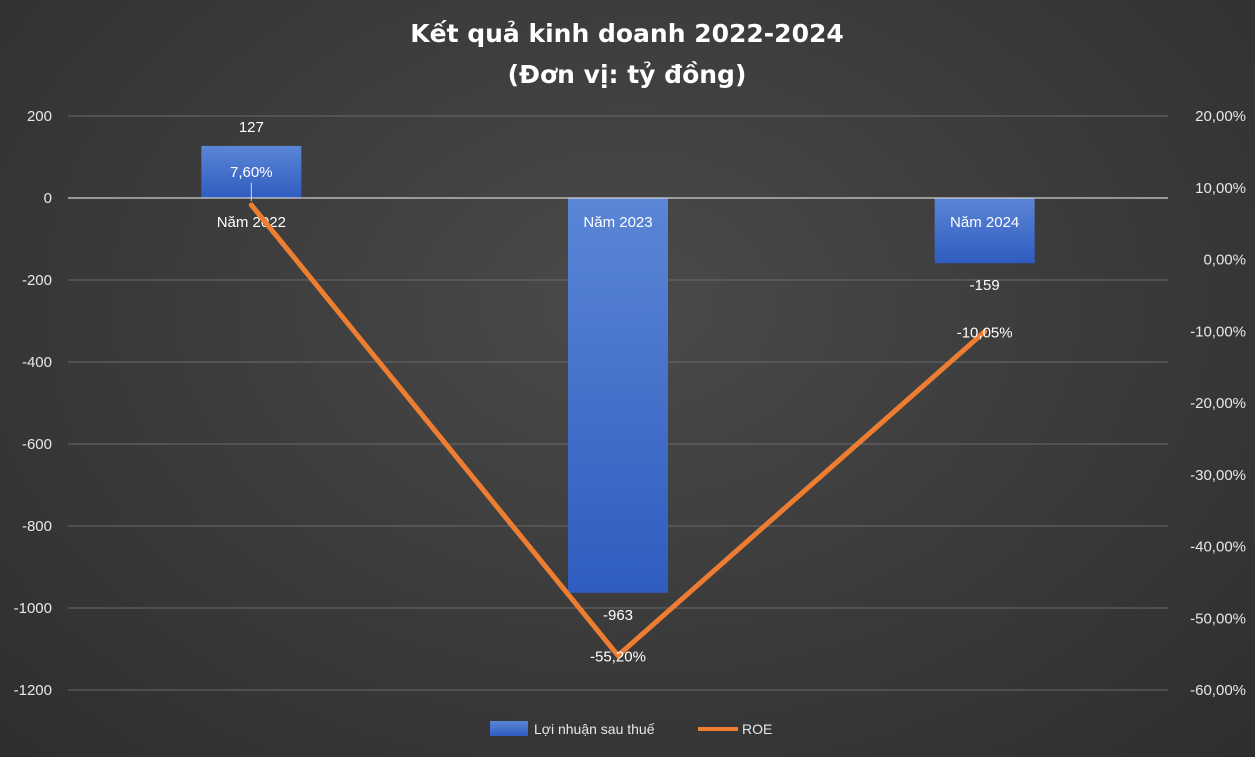 This screenshot has height=757, width=1255. Describe the element at coordinates (37, 526) in the screenshot. I see `left-tick-label: -800` at that location.